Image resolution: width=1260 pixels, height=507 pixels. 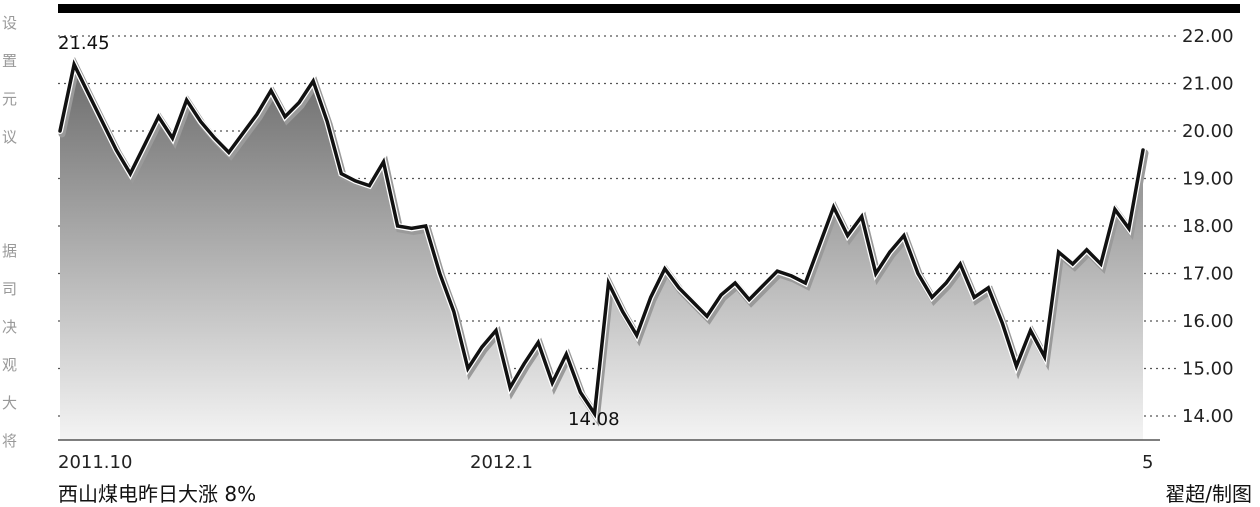 I want to click on y-tick-label-20.00: 20.00, so click(x=1208, y=131).